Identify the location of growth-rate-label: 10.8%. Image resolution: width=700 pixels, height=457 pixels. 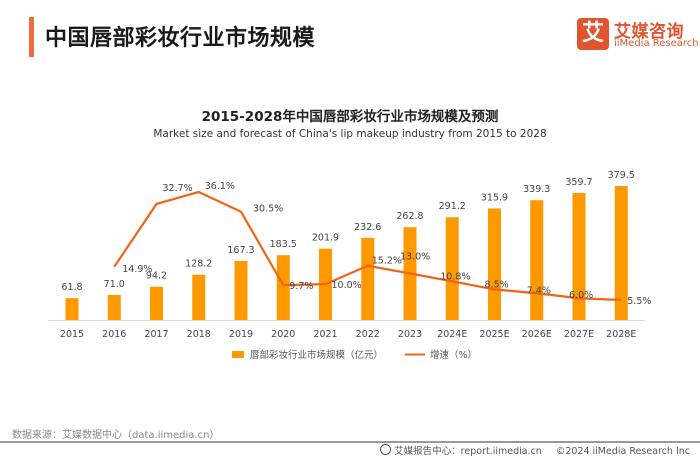
(455, 276).